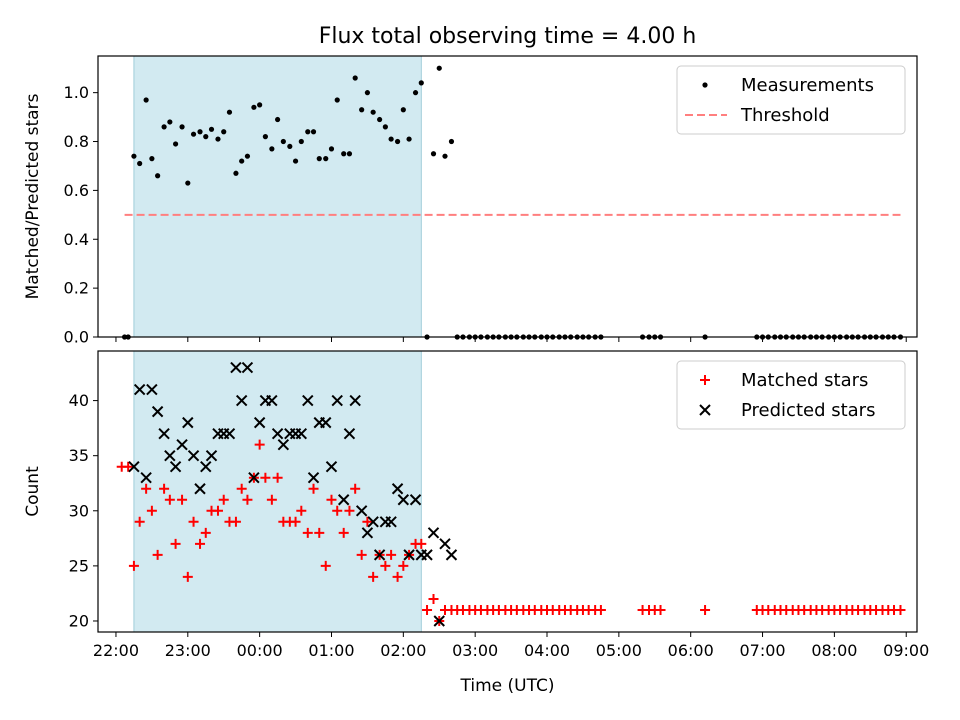 This screenshot has width=960, height=720. Describe the element at coordinates (76, 239) in the screenshot. I see `y-tick-label: 0.4` at that location.